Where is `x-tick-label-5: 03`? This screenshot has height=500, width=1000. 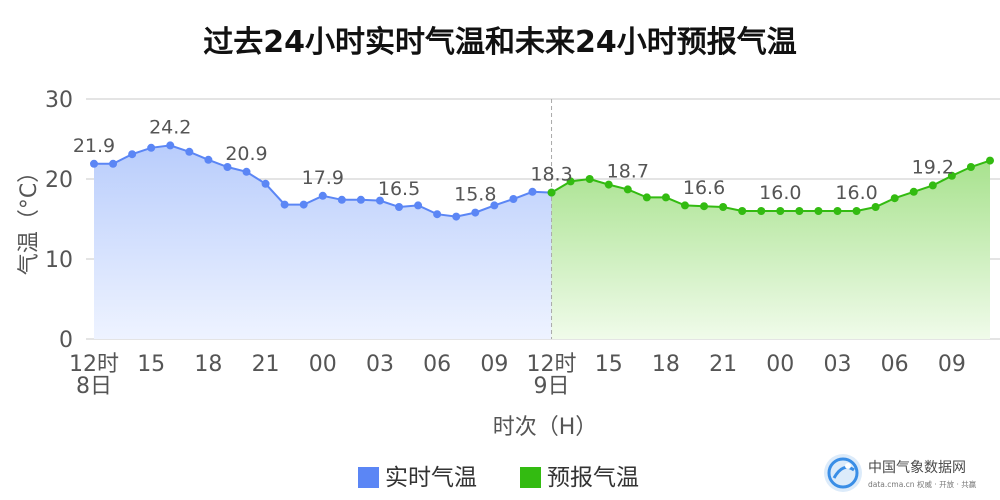
x-tick-label-5: 03 is located at coordinates (380, 364).